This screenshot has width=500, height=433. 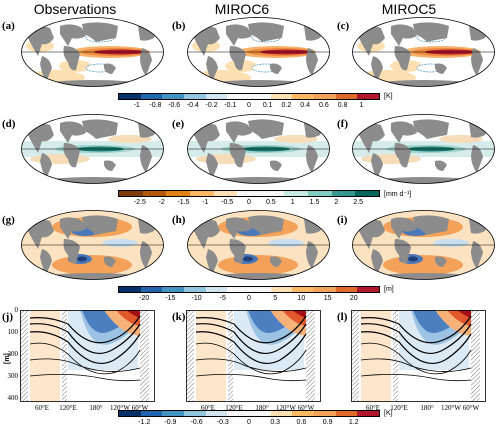 I want to click on depth-axis-label: [m], so click(x=7, y=358).